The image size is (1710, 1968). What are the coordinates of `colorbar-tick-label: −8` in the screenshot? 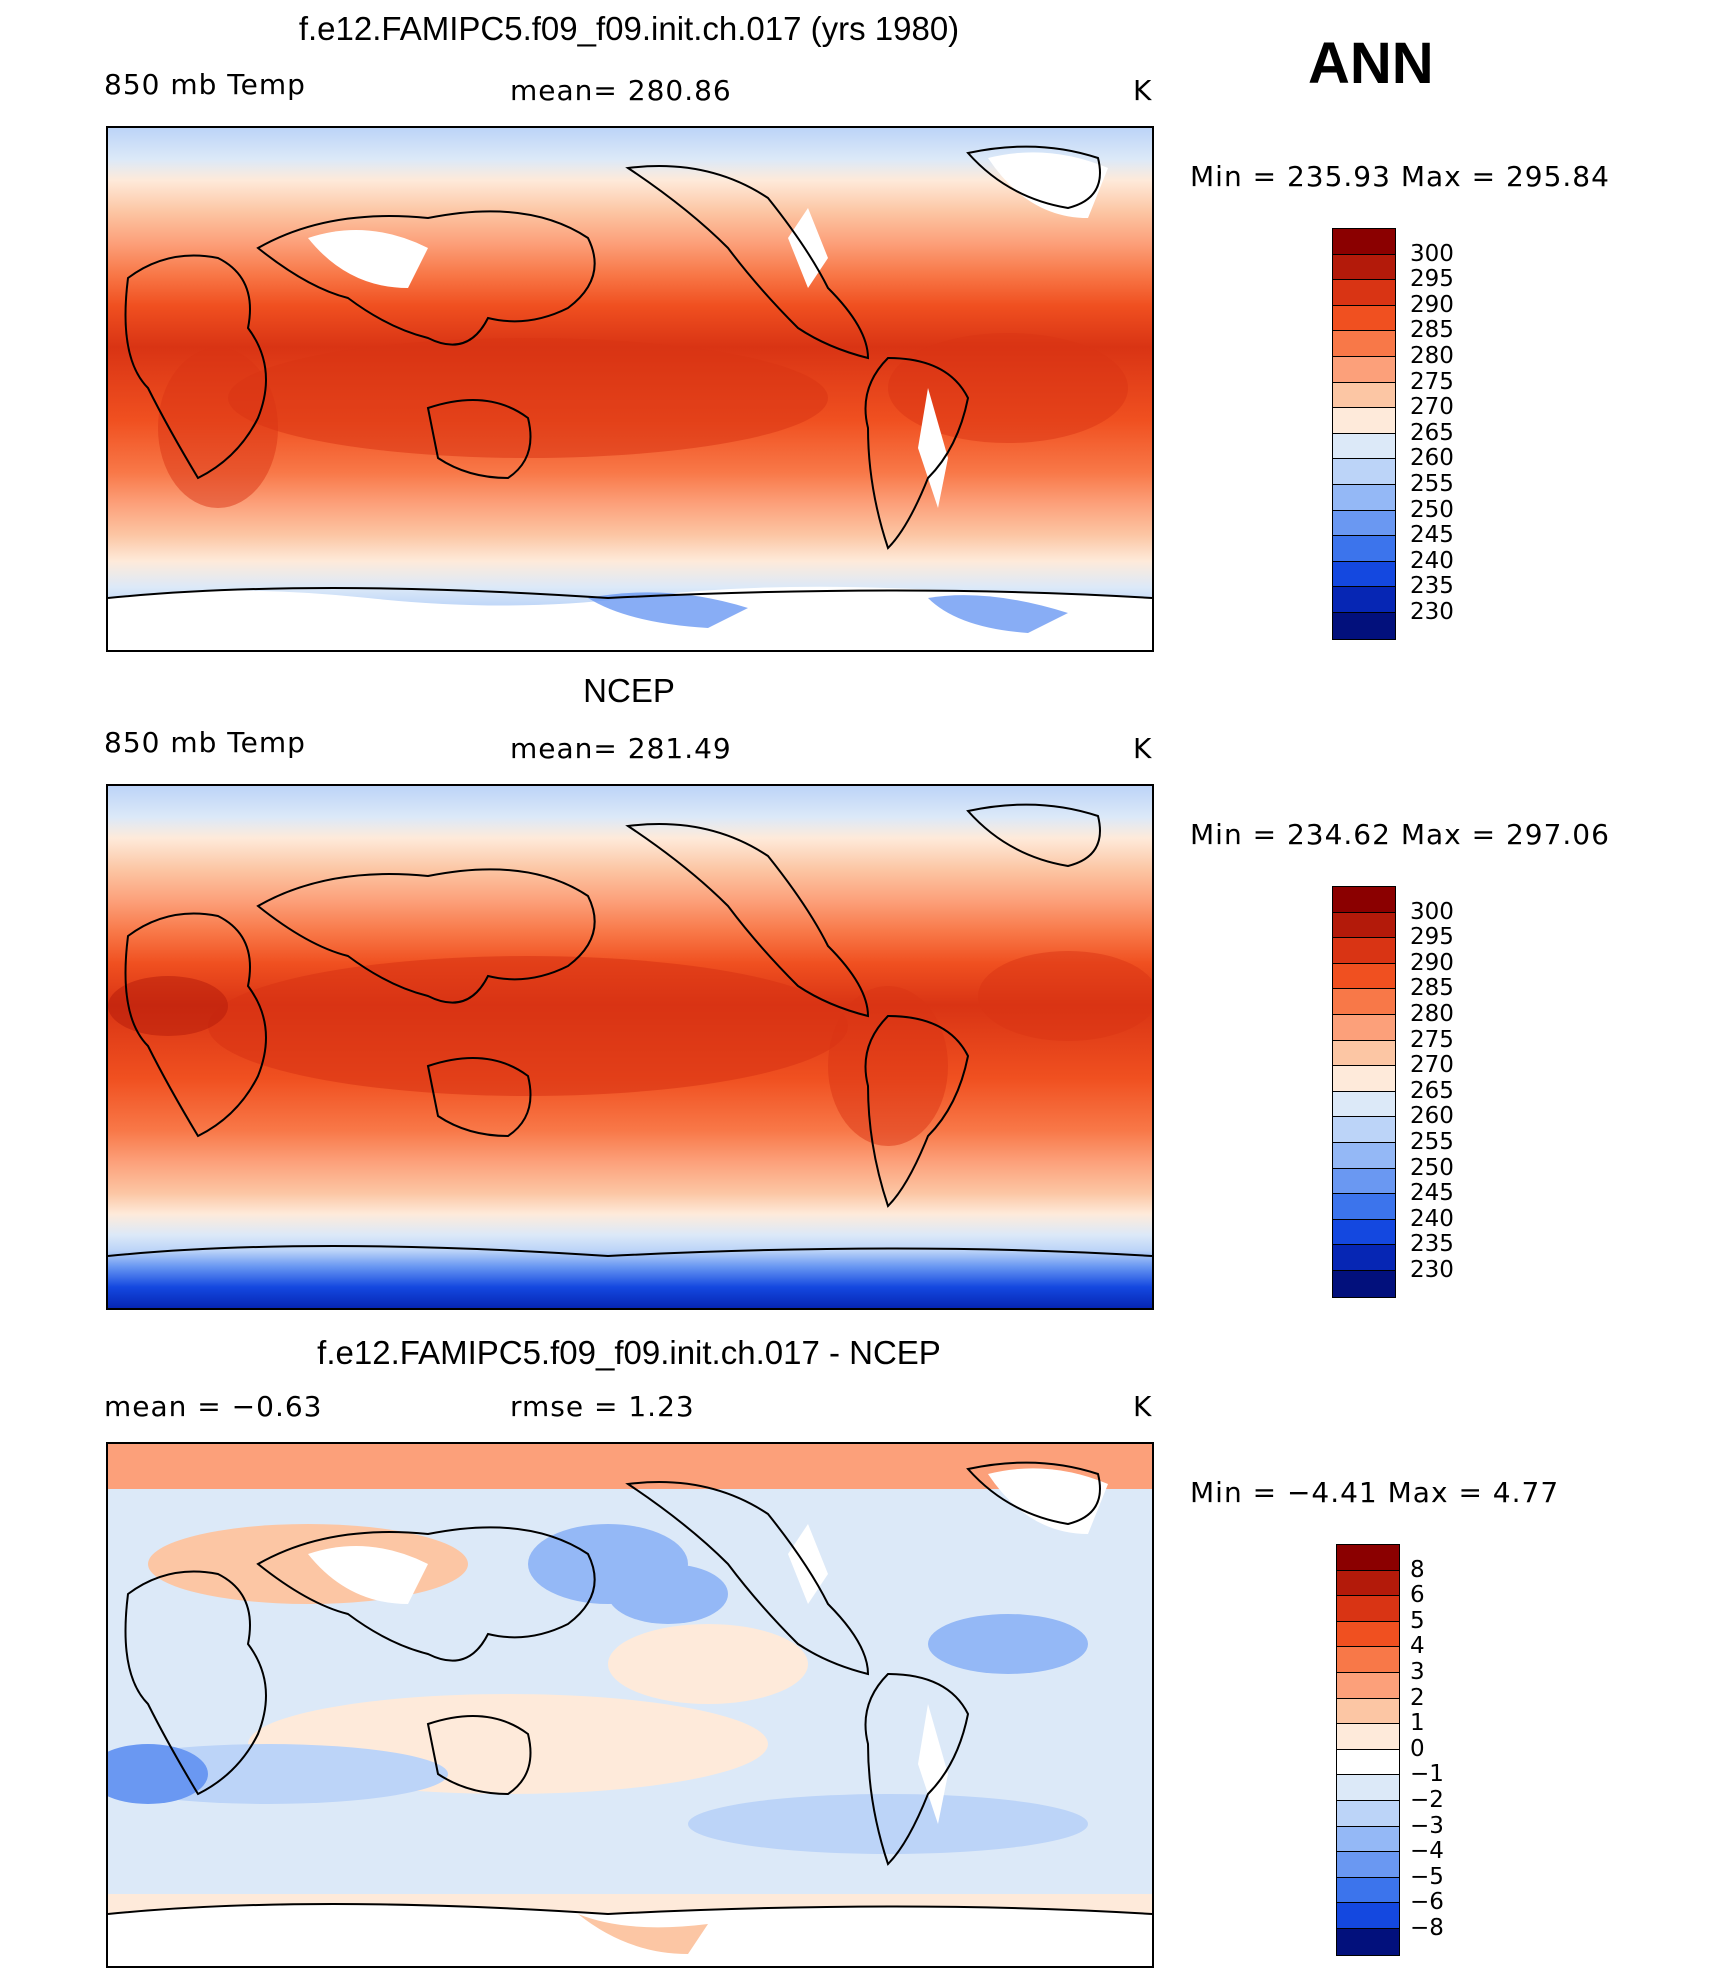 It's located at (1427, 1928).